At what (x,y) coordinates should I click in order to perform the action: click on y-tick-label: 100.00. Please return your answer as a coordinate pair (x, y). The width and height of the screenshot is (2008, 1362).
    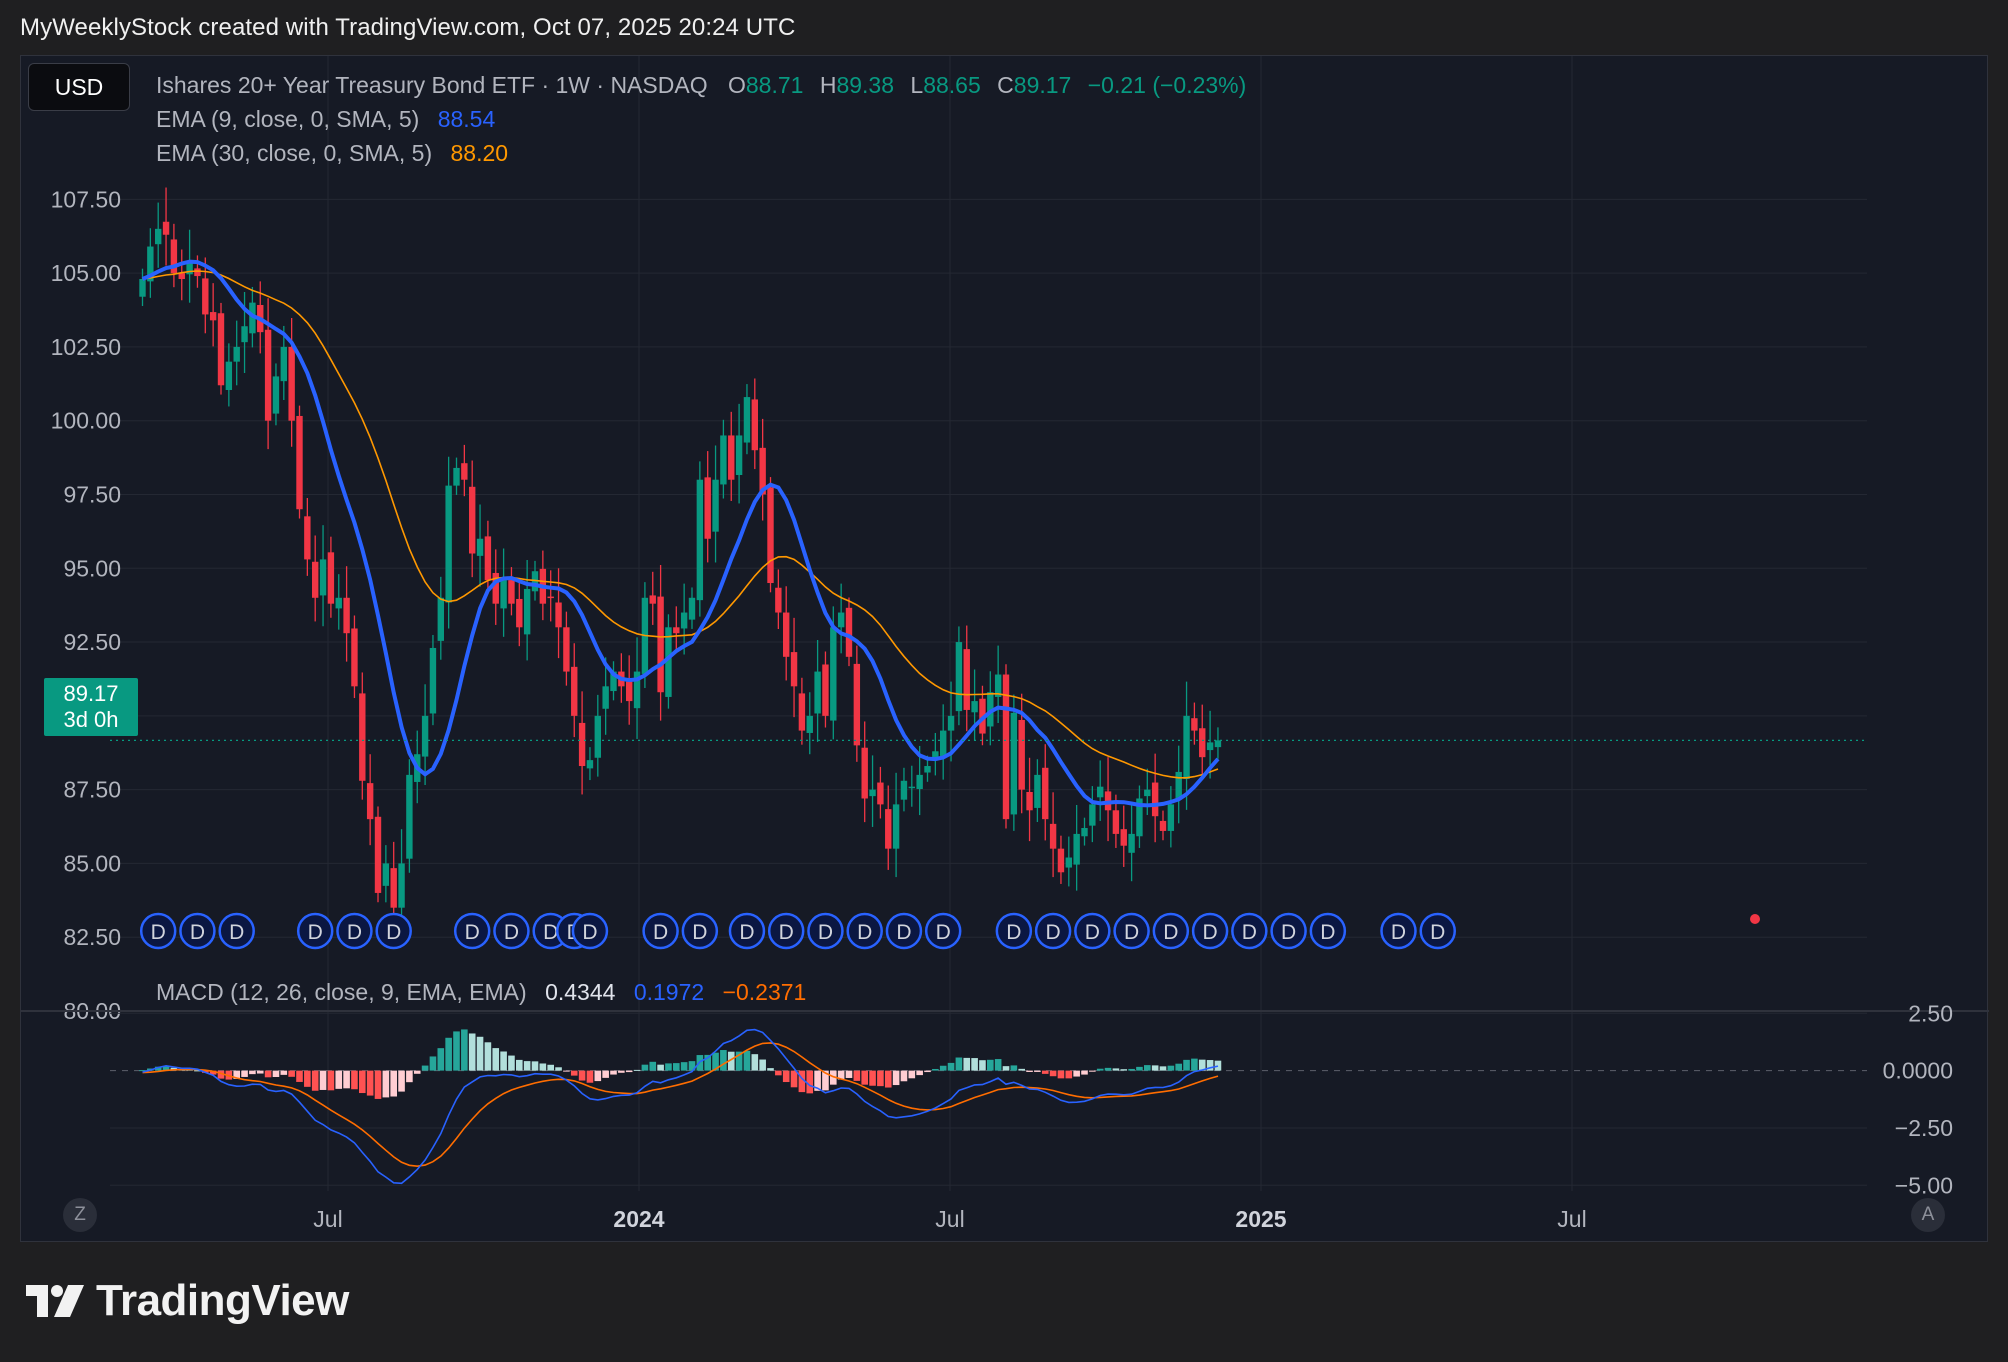
    Looking at the image, I should click on (86, 421).